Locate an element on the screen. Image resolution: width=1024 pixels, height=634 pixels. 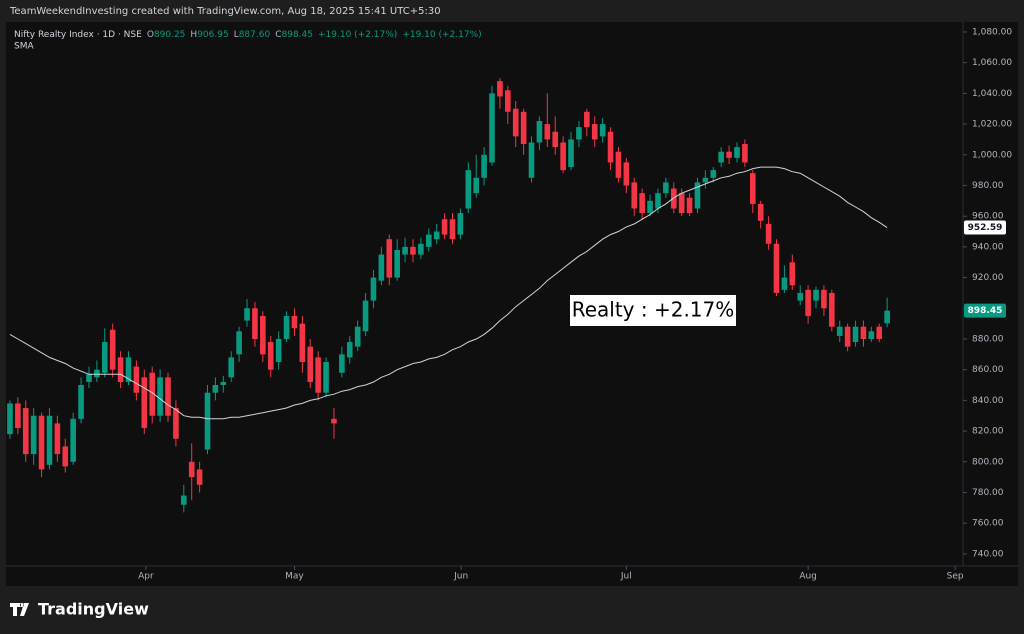
x-tick-label: Apr is located at coordinates (146, 577).